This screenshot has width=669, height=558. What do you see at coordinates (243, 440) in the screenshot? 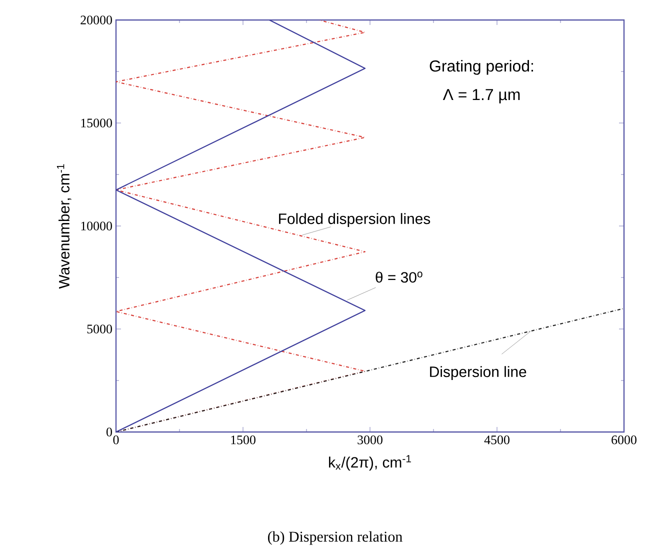
I see `x-tick-label: 1500` at bounding box center [243, 440].